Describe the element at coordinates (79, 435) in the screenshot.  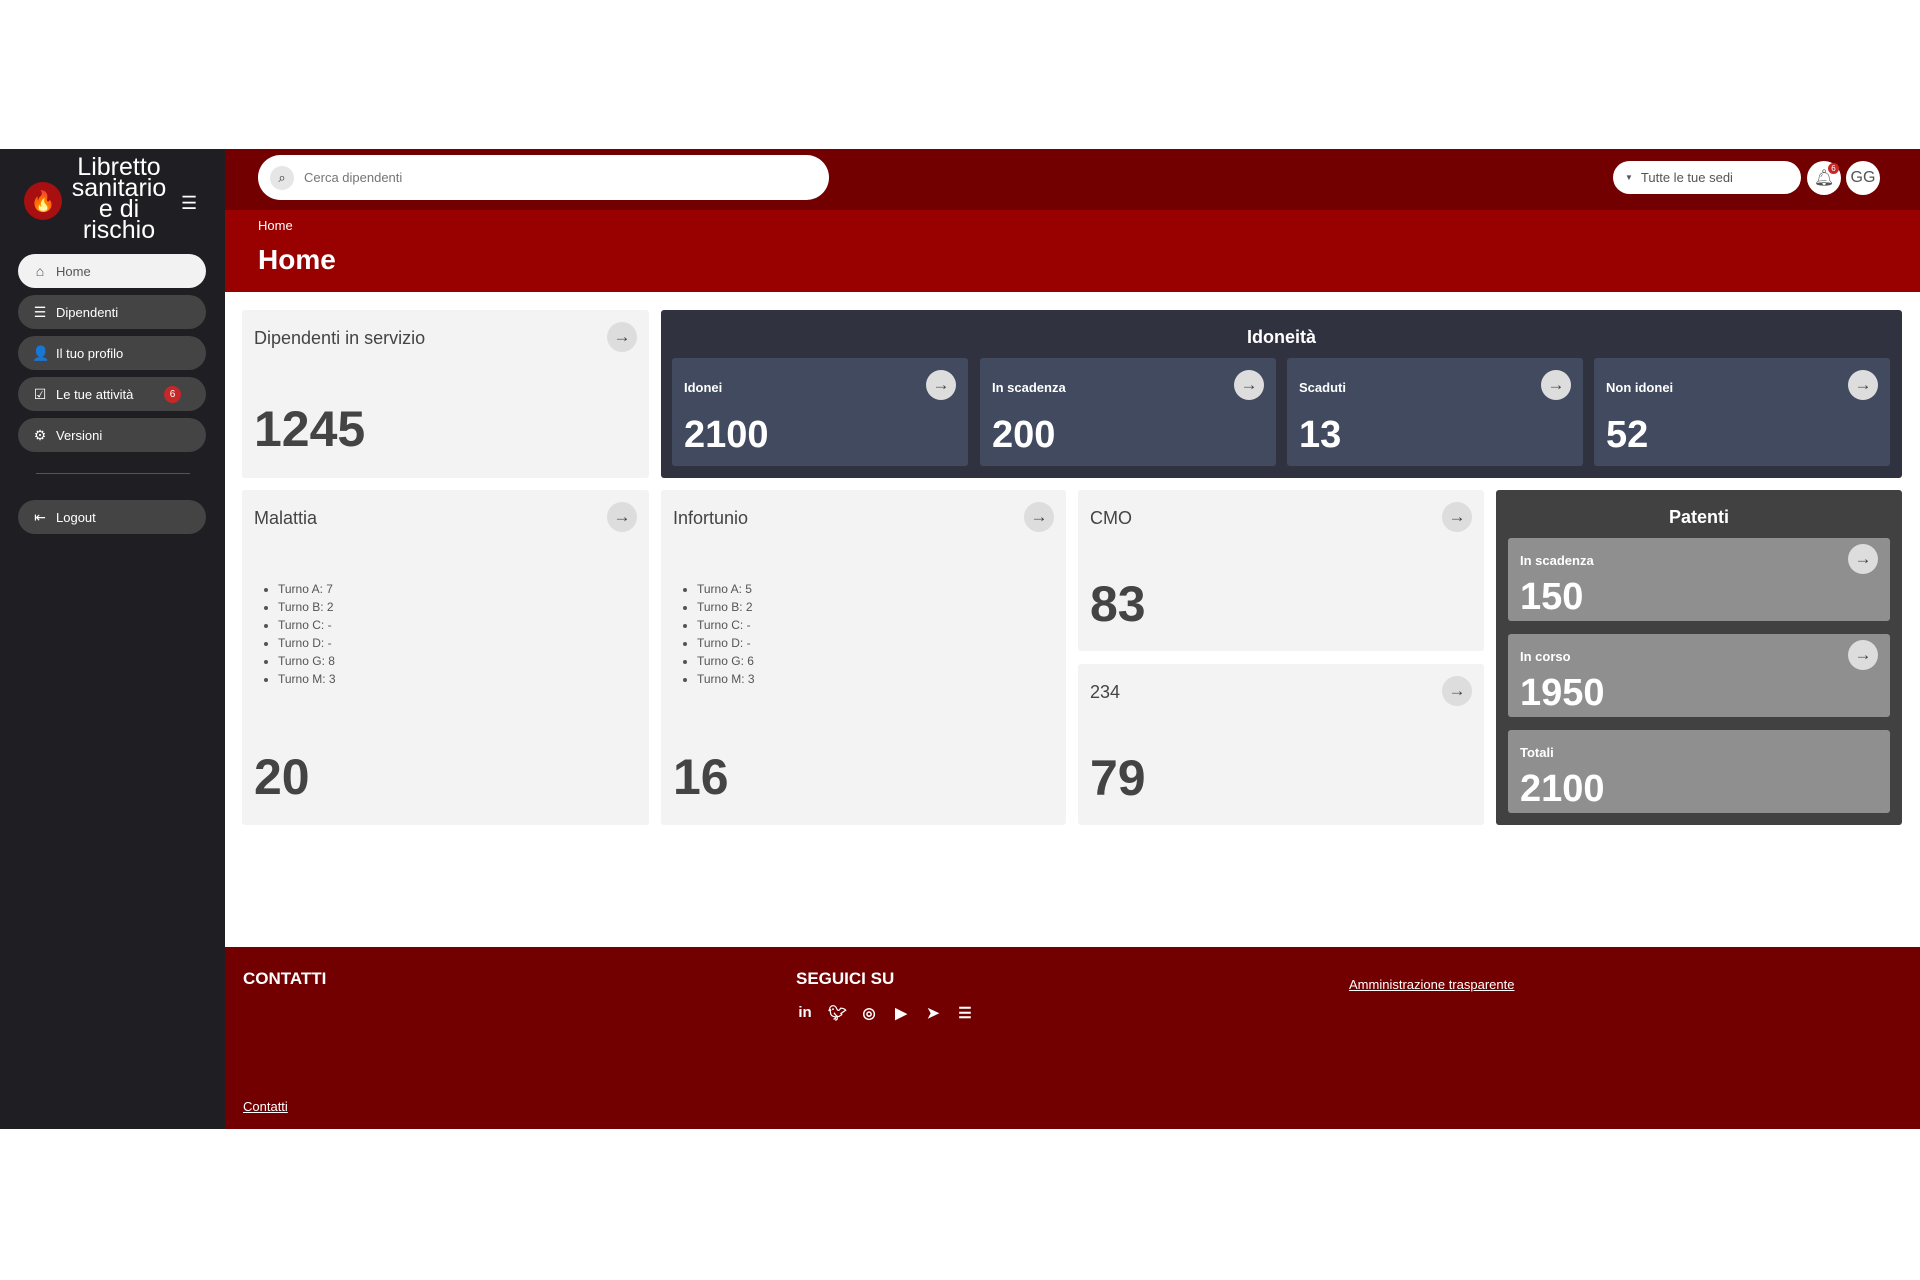
I see `sidebar-item-label: Versioni` at that location.